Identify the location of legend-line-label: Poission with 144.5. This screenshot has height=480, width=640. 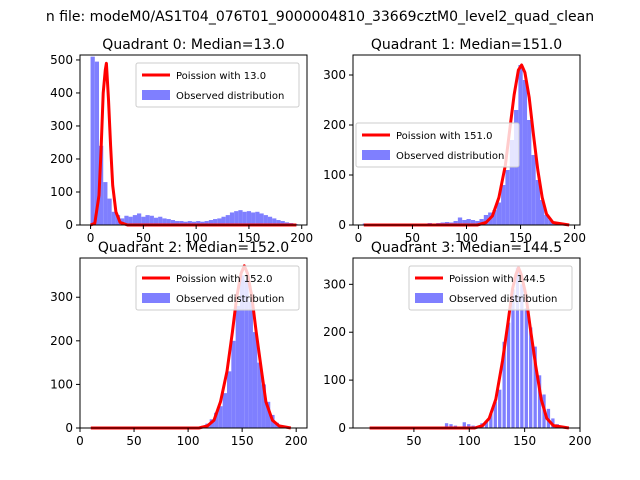
(497, 279).